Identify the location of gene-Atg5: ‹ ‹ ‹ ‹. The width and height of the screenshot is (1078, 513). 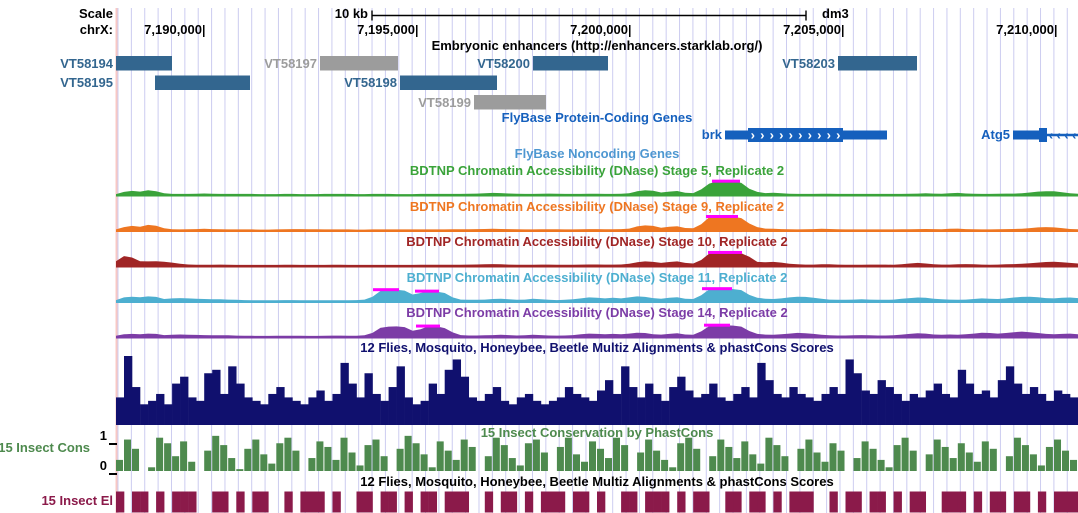
(1045, 135).